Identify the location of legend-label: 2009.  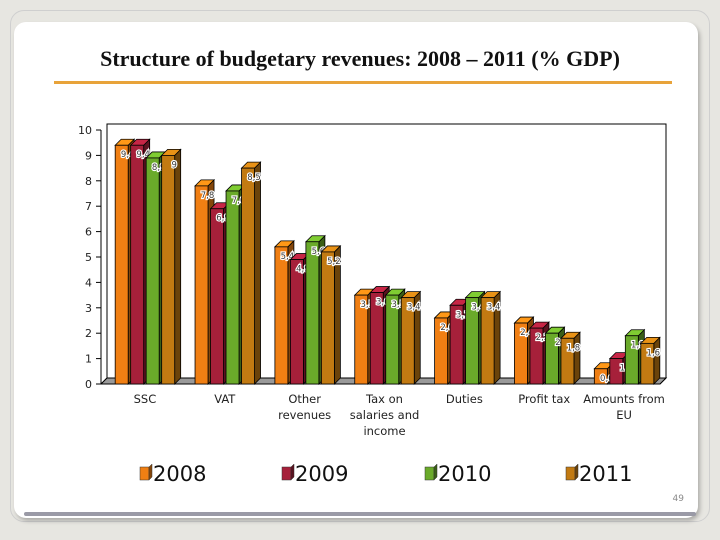
(321, 474).